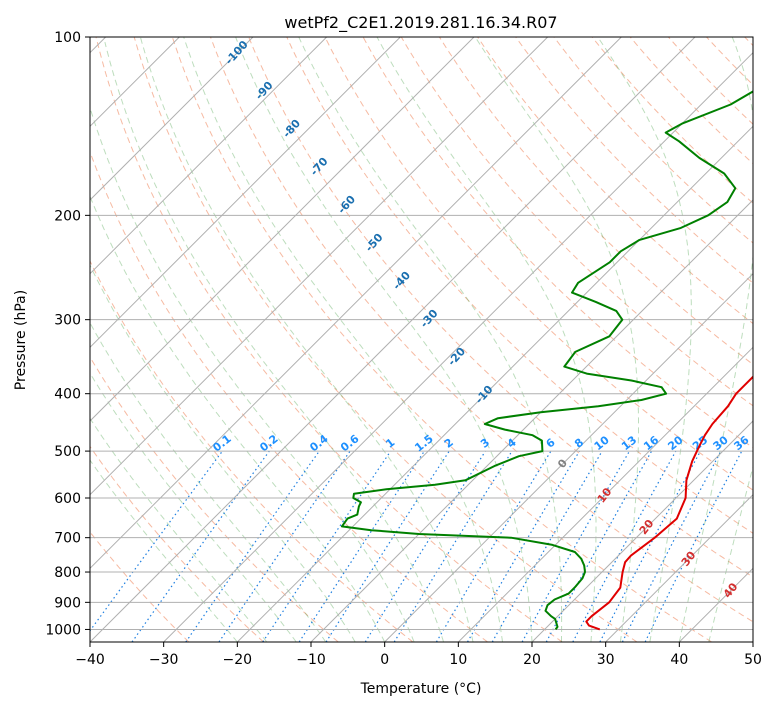  Describe the element at coordinates (21, 340) in the screenshot. I see `y-axis-title: Pressure (hPa)` at that location.